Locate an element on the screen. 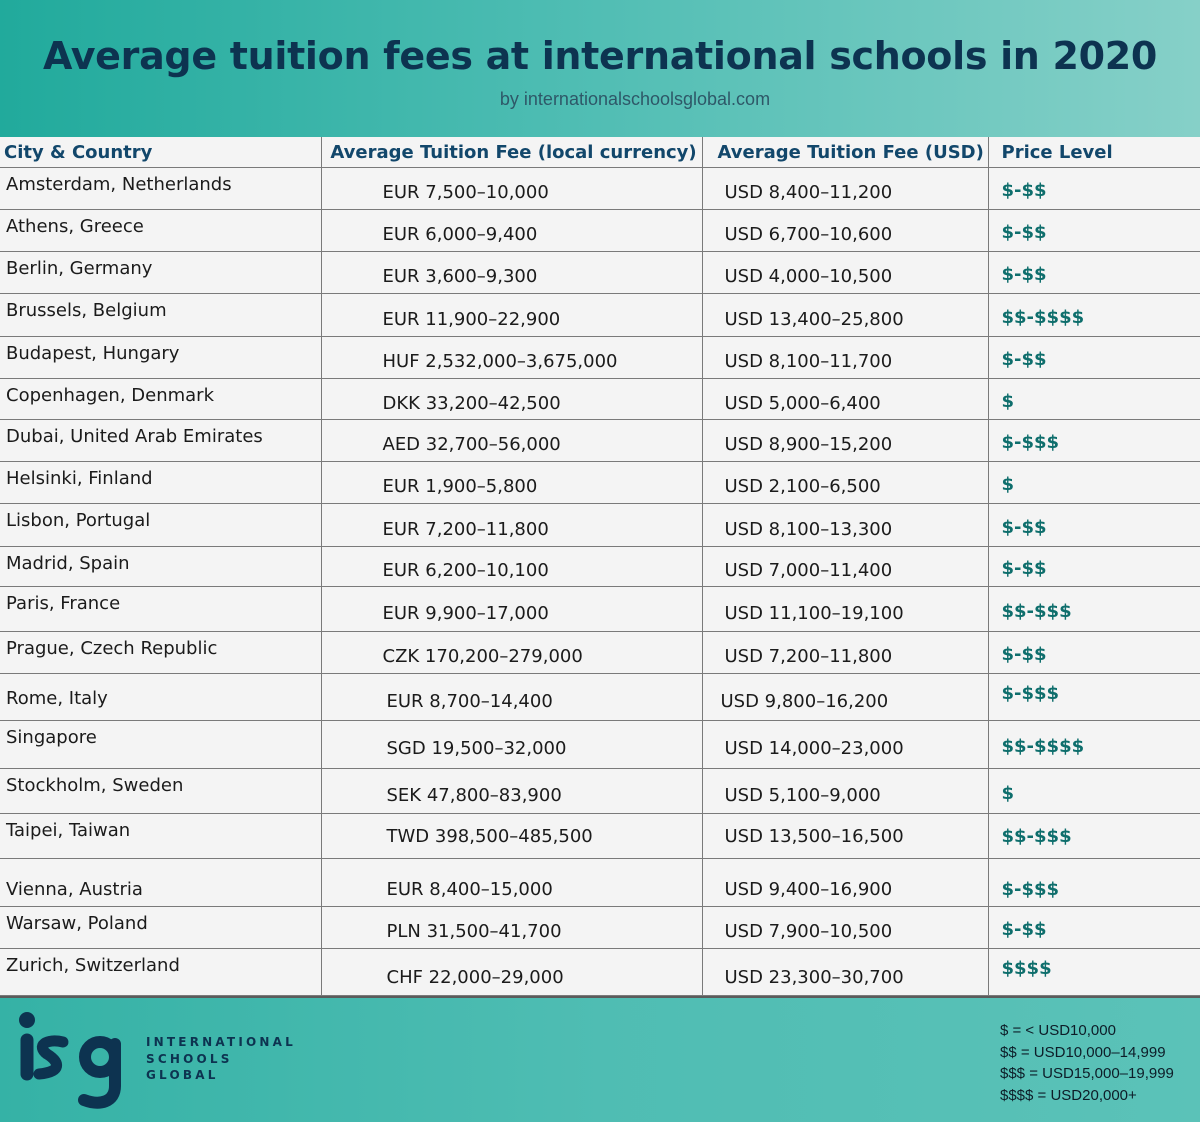 The width and height of the screenshot is (1200, 1122). city-cell: Stockholm, Sweden is located at coordinates (161, 791).